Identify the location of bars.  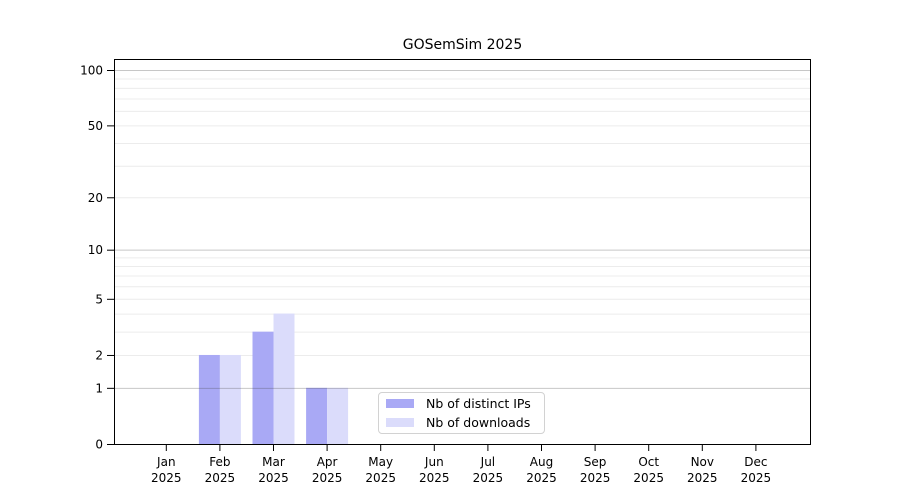
(273, 378).